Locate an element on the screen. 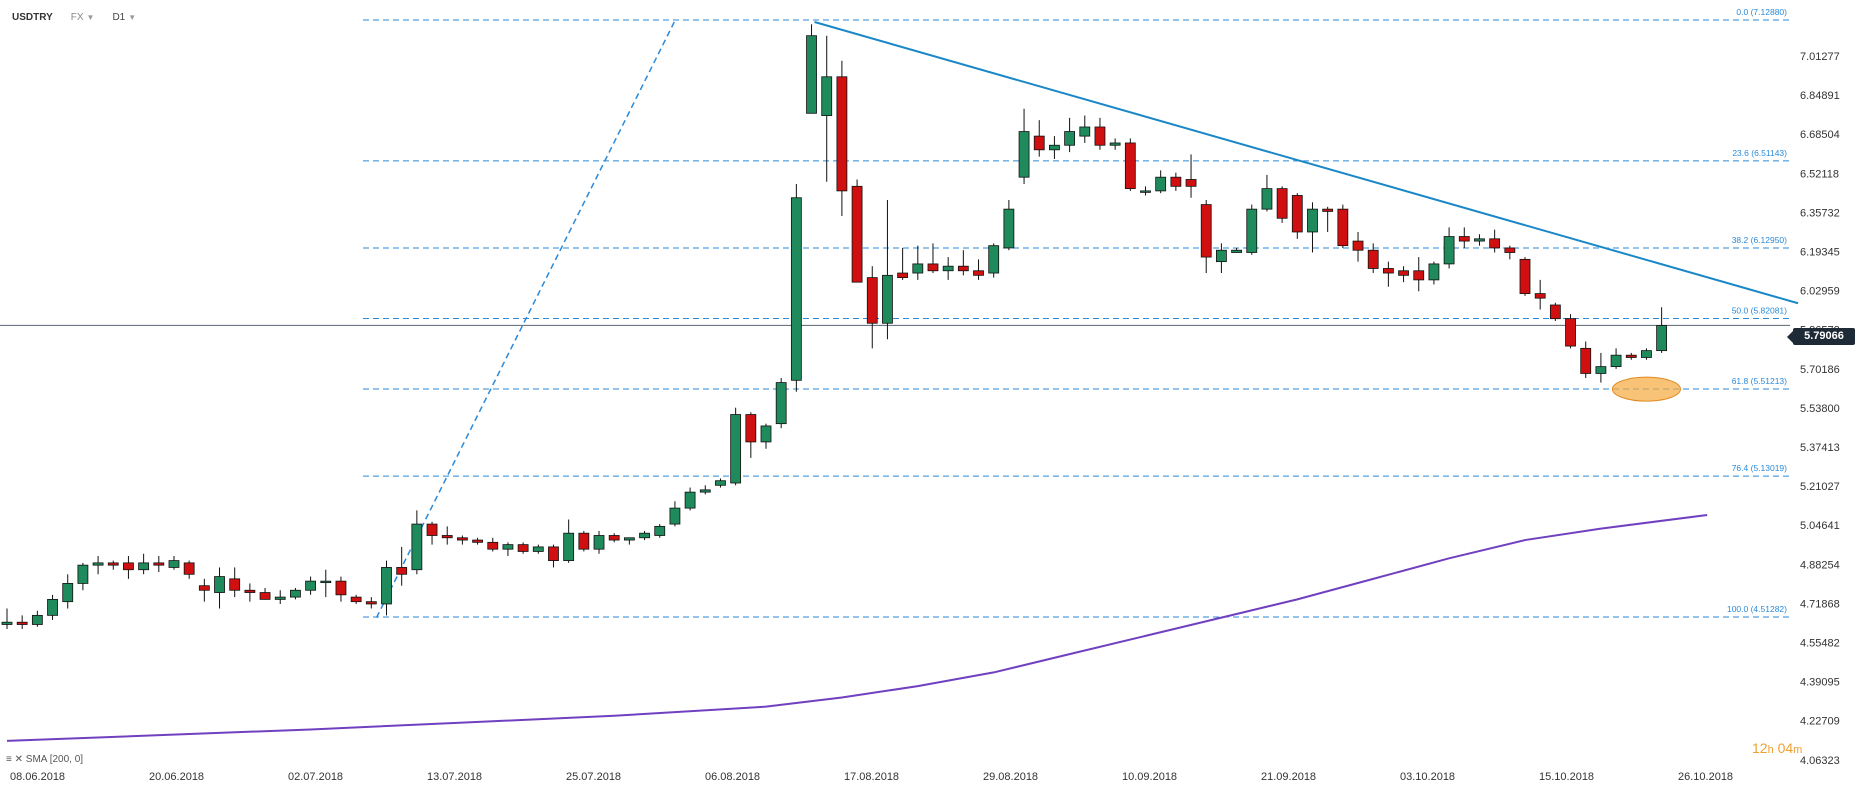 The image size is (1868, 790). fib-level-label: 76.4 (5.13019) is located at coordinates (1759, 468).